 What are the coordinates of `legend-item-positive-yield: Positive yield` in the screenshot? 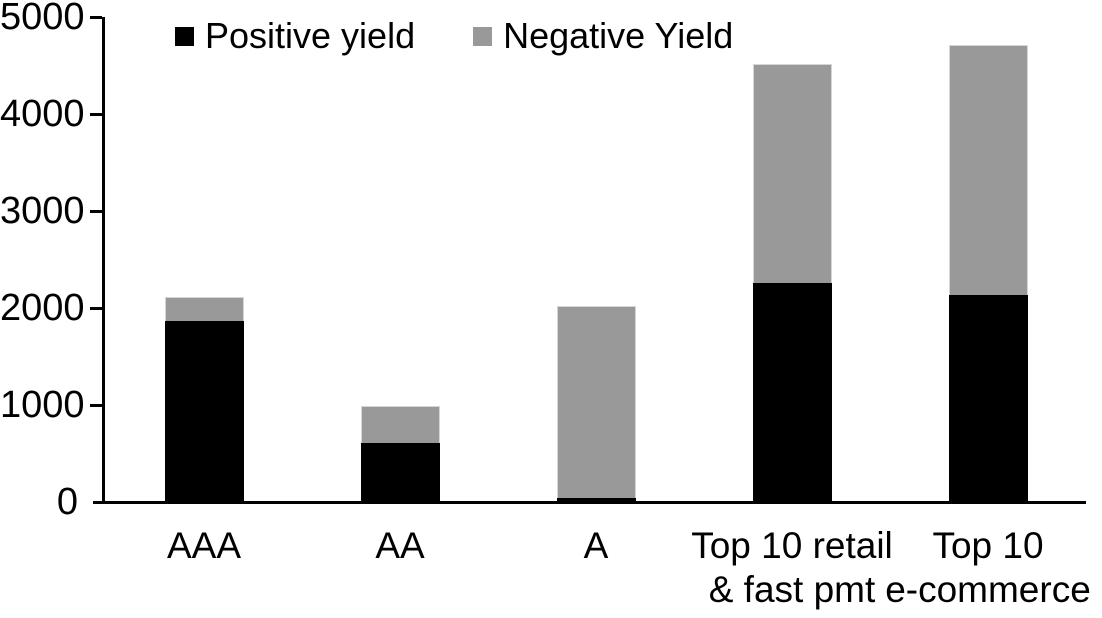 It's located at (295, 36).